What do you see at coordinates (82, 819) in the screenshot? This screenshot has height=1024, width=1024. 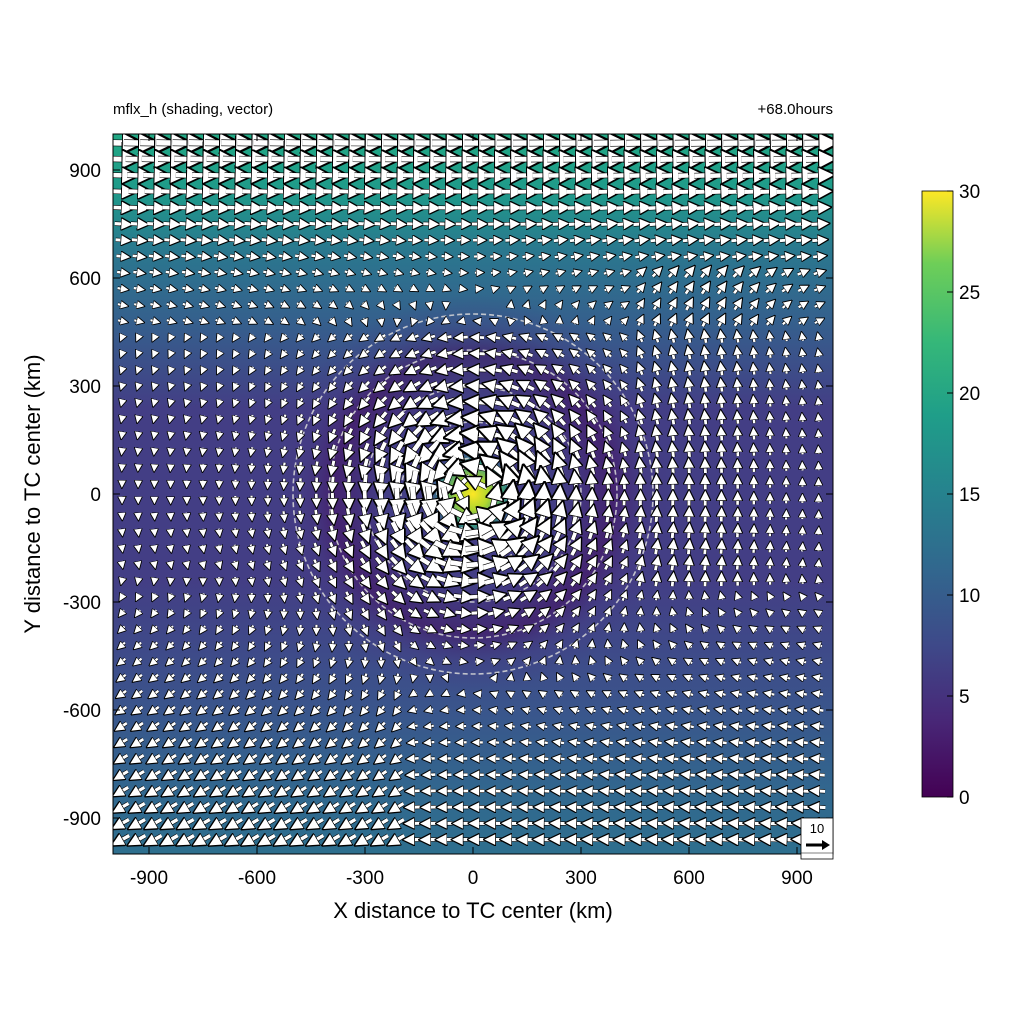 I see `y-tick-label: -900` at bounding box center [82, 819].